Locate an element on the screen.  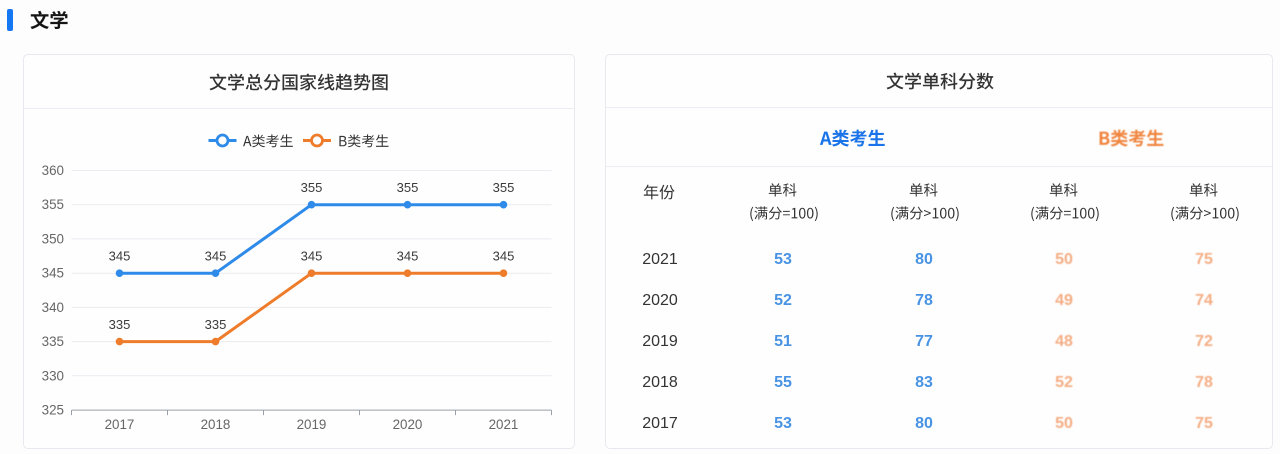
svg-text: 2018 is located at coordinates (215, 424).